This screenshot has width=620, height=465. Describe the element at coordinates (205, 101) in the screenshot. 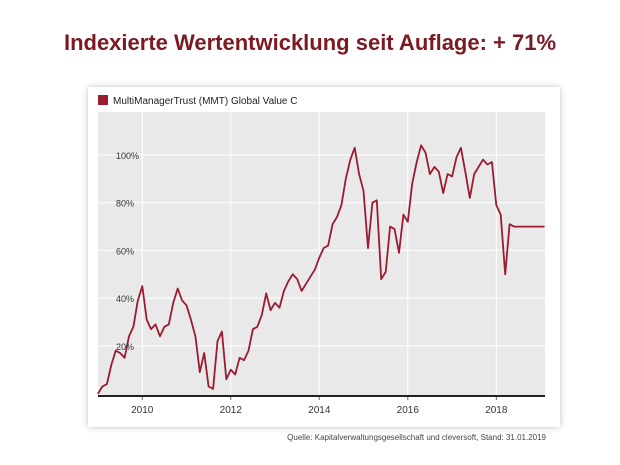

I see `legend-label-0: MultiManagerTrust (MMT) Global Value C` at that location.